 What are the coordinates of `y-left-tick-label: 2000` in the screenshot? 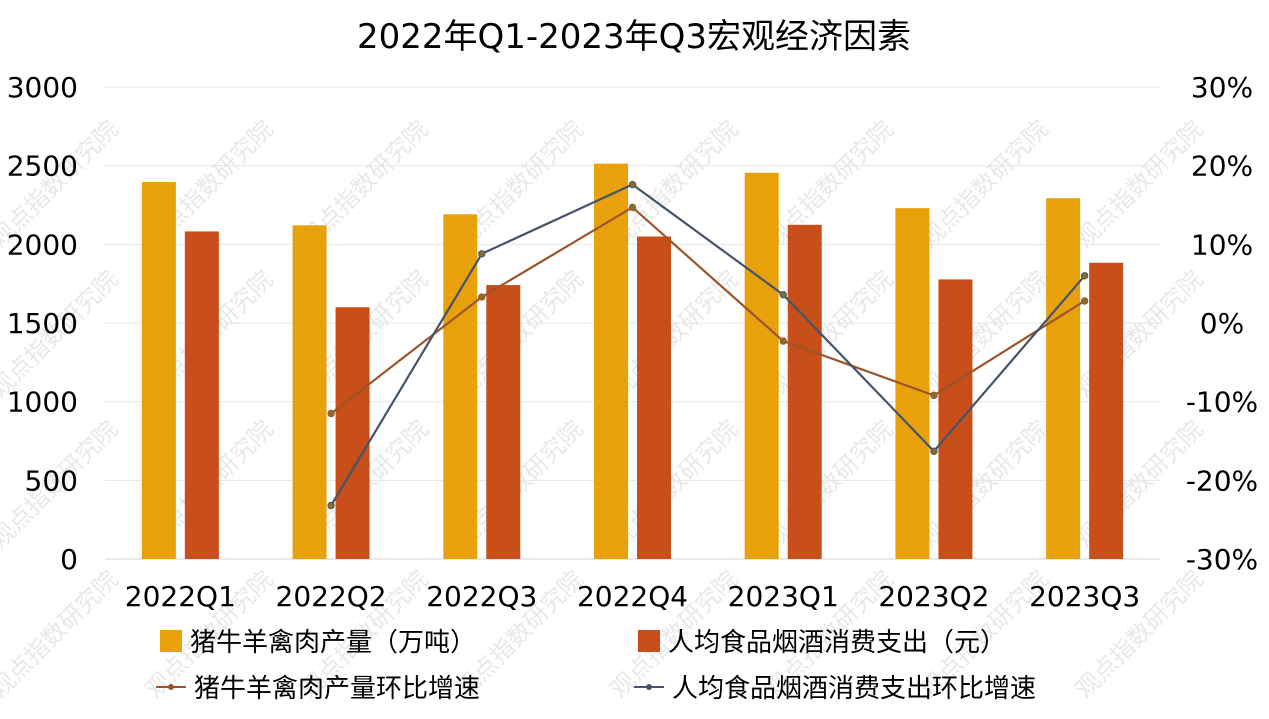 It's located at (42, 244).